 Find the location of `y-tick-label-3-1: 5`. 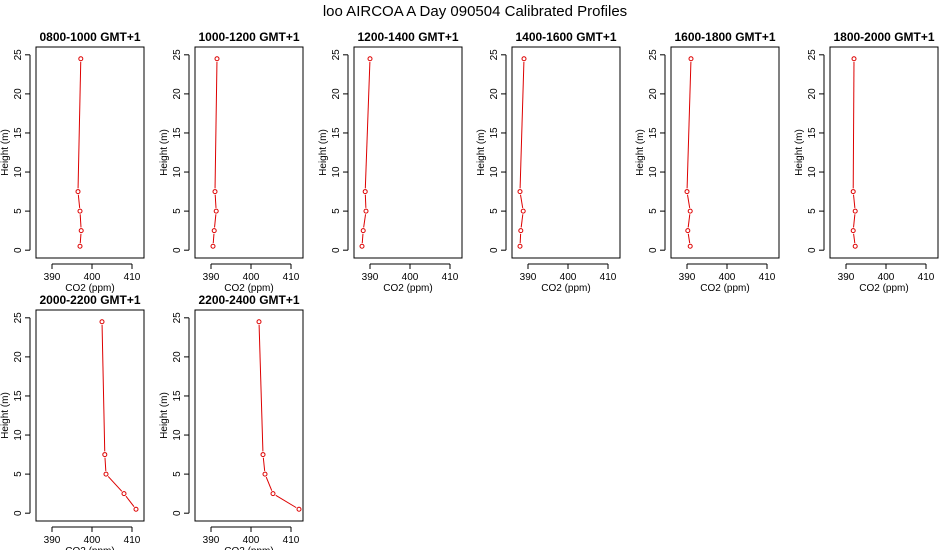

y-tick-label-3-1: 5 is located at coordinates (336, 211).